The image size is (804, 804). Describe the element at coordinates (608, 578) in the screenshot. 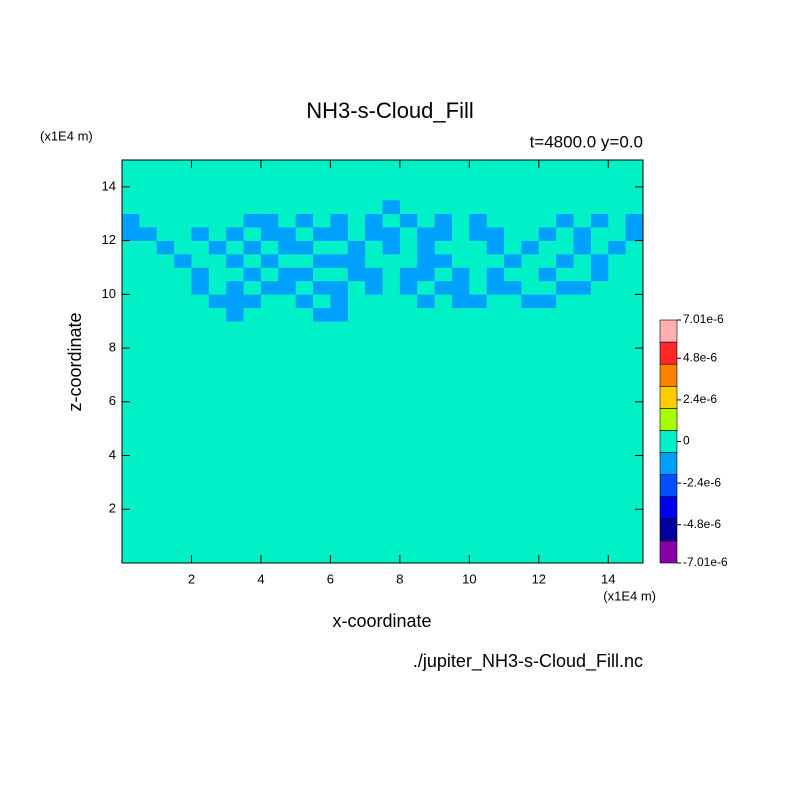

I see `x-tick-label: 14` at that location.